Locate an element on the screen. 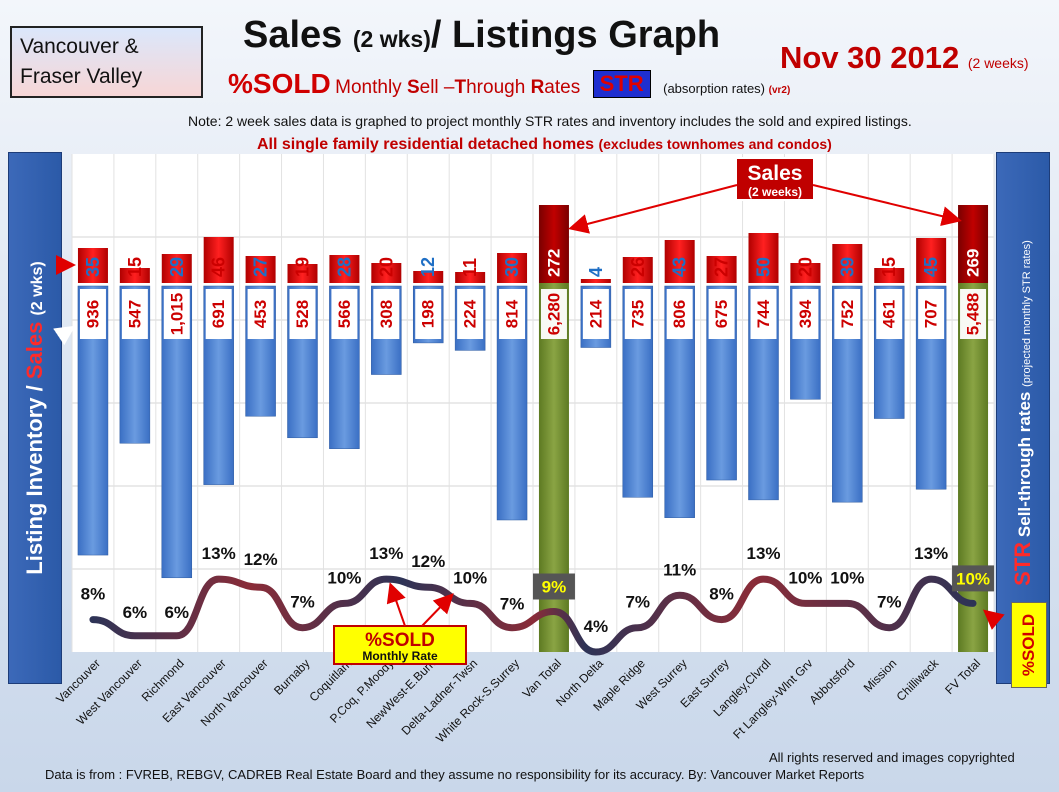 This screenshot has height=792, width=1059. str-label: 8% is located at coordinates (721, 594).